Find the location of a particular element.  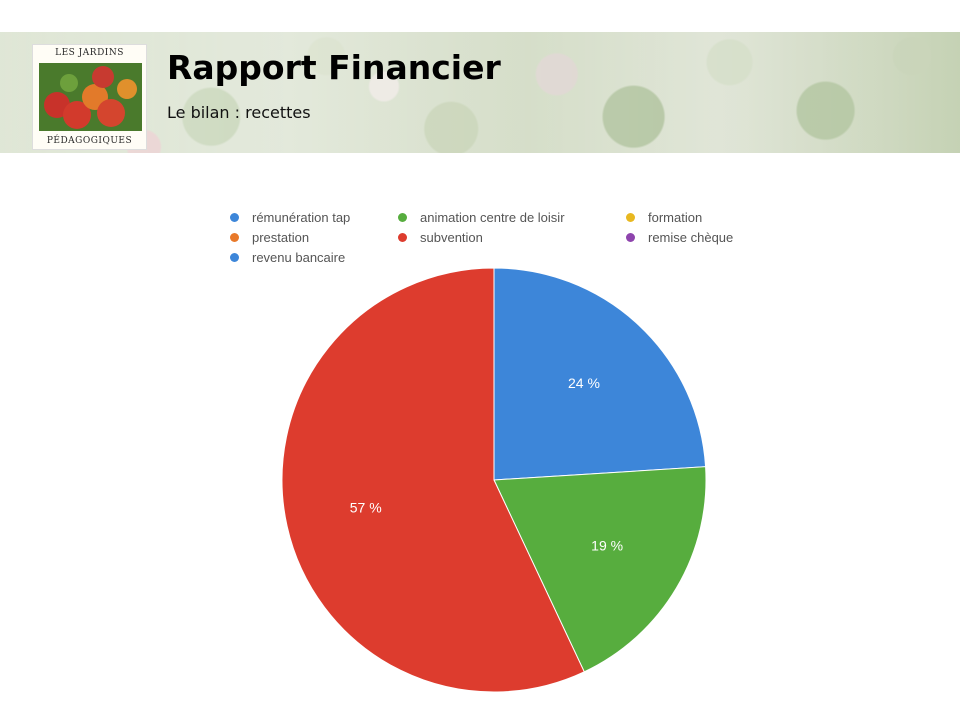

jardins-logo: LES JARDINS PÉDAGOGIQUES is located at coordinates (89, 97).